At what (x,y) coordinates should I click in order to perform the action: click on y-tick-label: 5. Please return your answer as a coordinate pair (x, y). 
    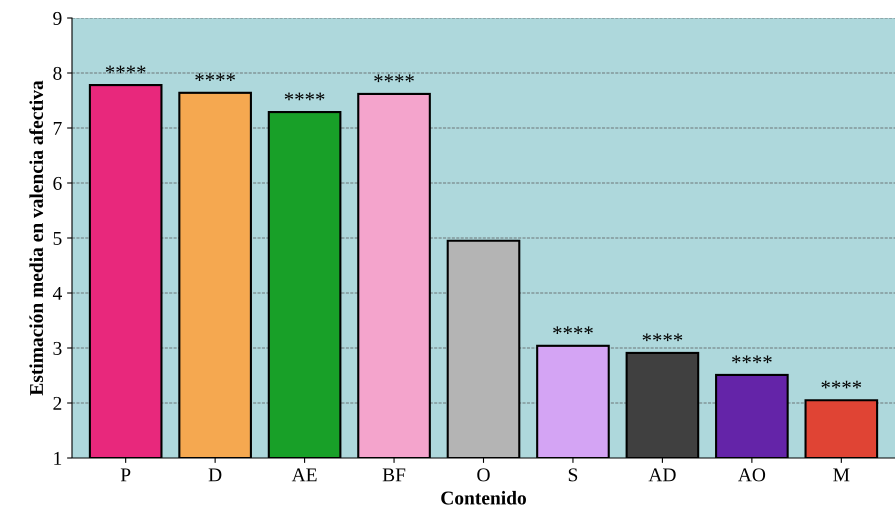
    Looking at the image, I should click on (58, 238).